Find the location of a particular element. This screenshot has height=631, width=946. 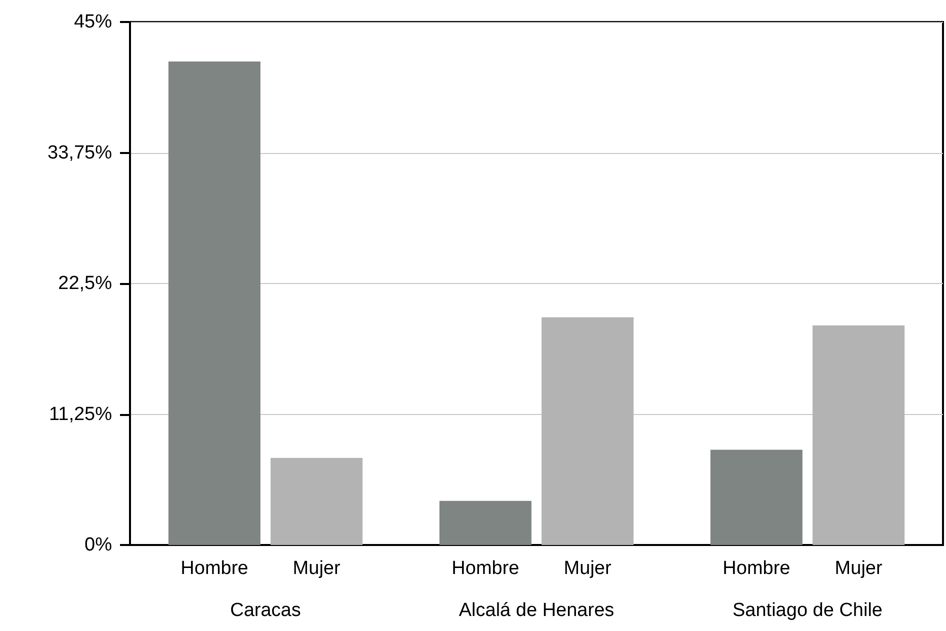

y-tick-label: 0% is located at coordinates (98, 545).